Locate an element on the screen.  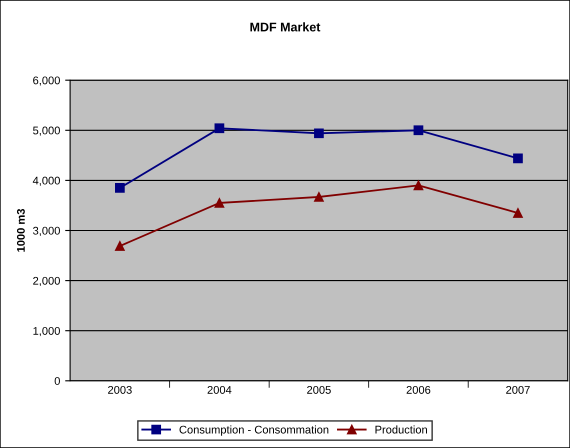
x-tick-label: 2003 is located at coordinates (120, 390).